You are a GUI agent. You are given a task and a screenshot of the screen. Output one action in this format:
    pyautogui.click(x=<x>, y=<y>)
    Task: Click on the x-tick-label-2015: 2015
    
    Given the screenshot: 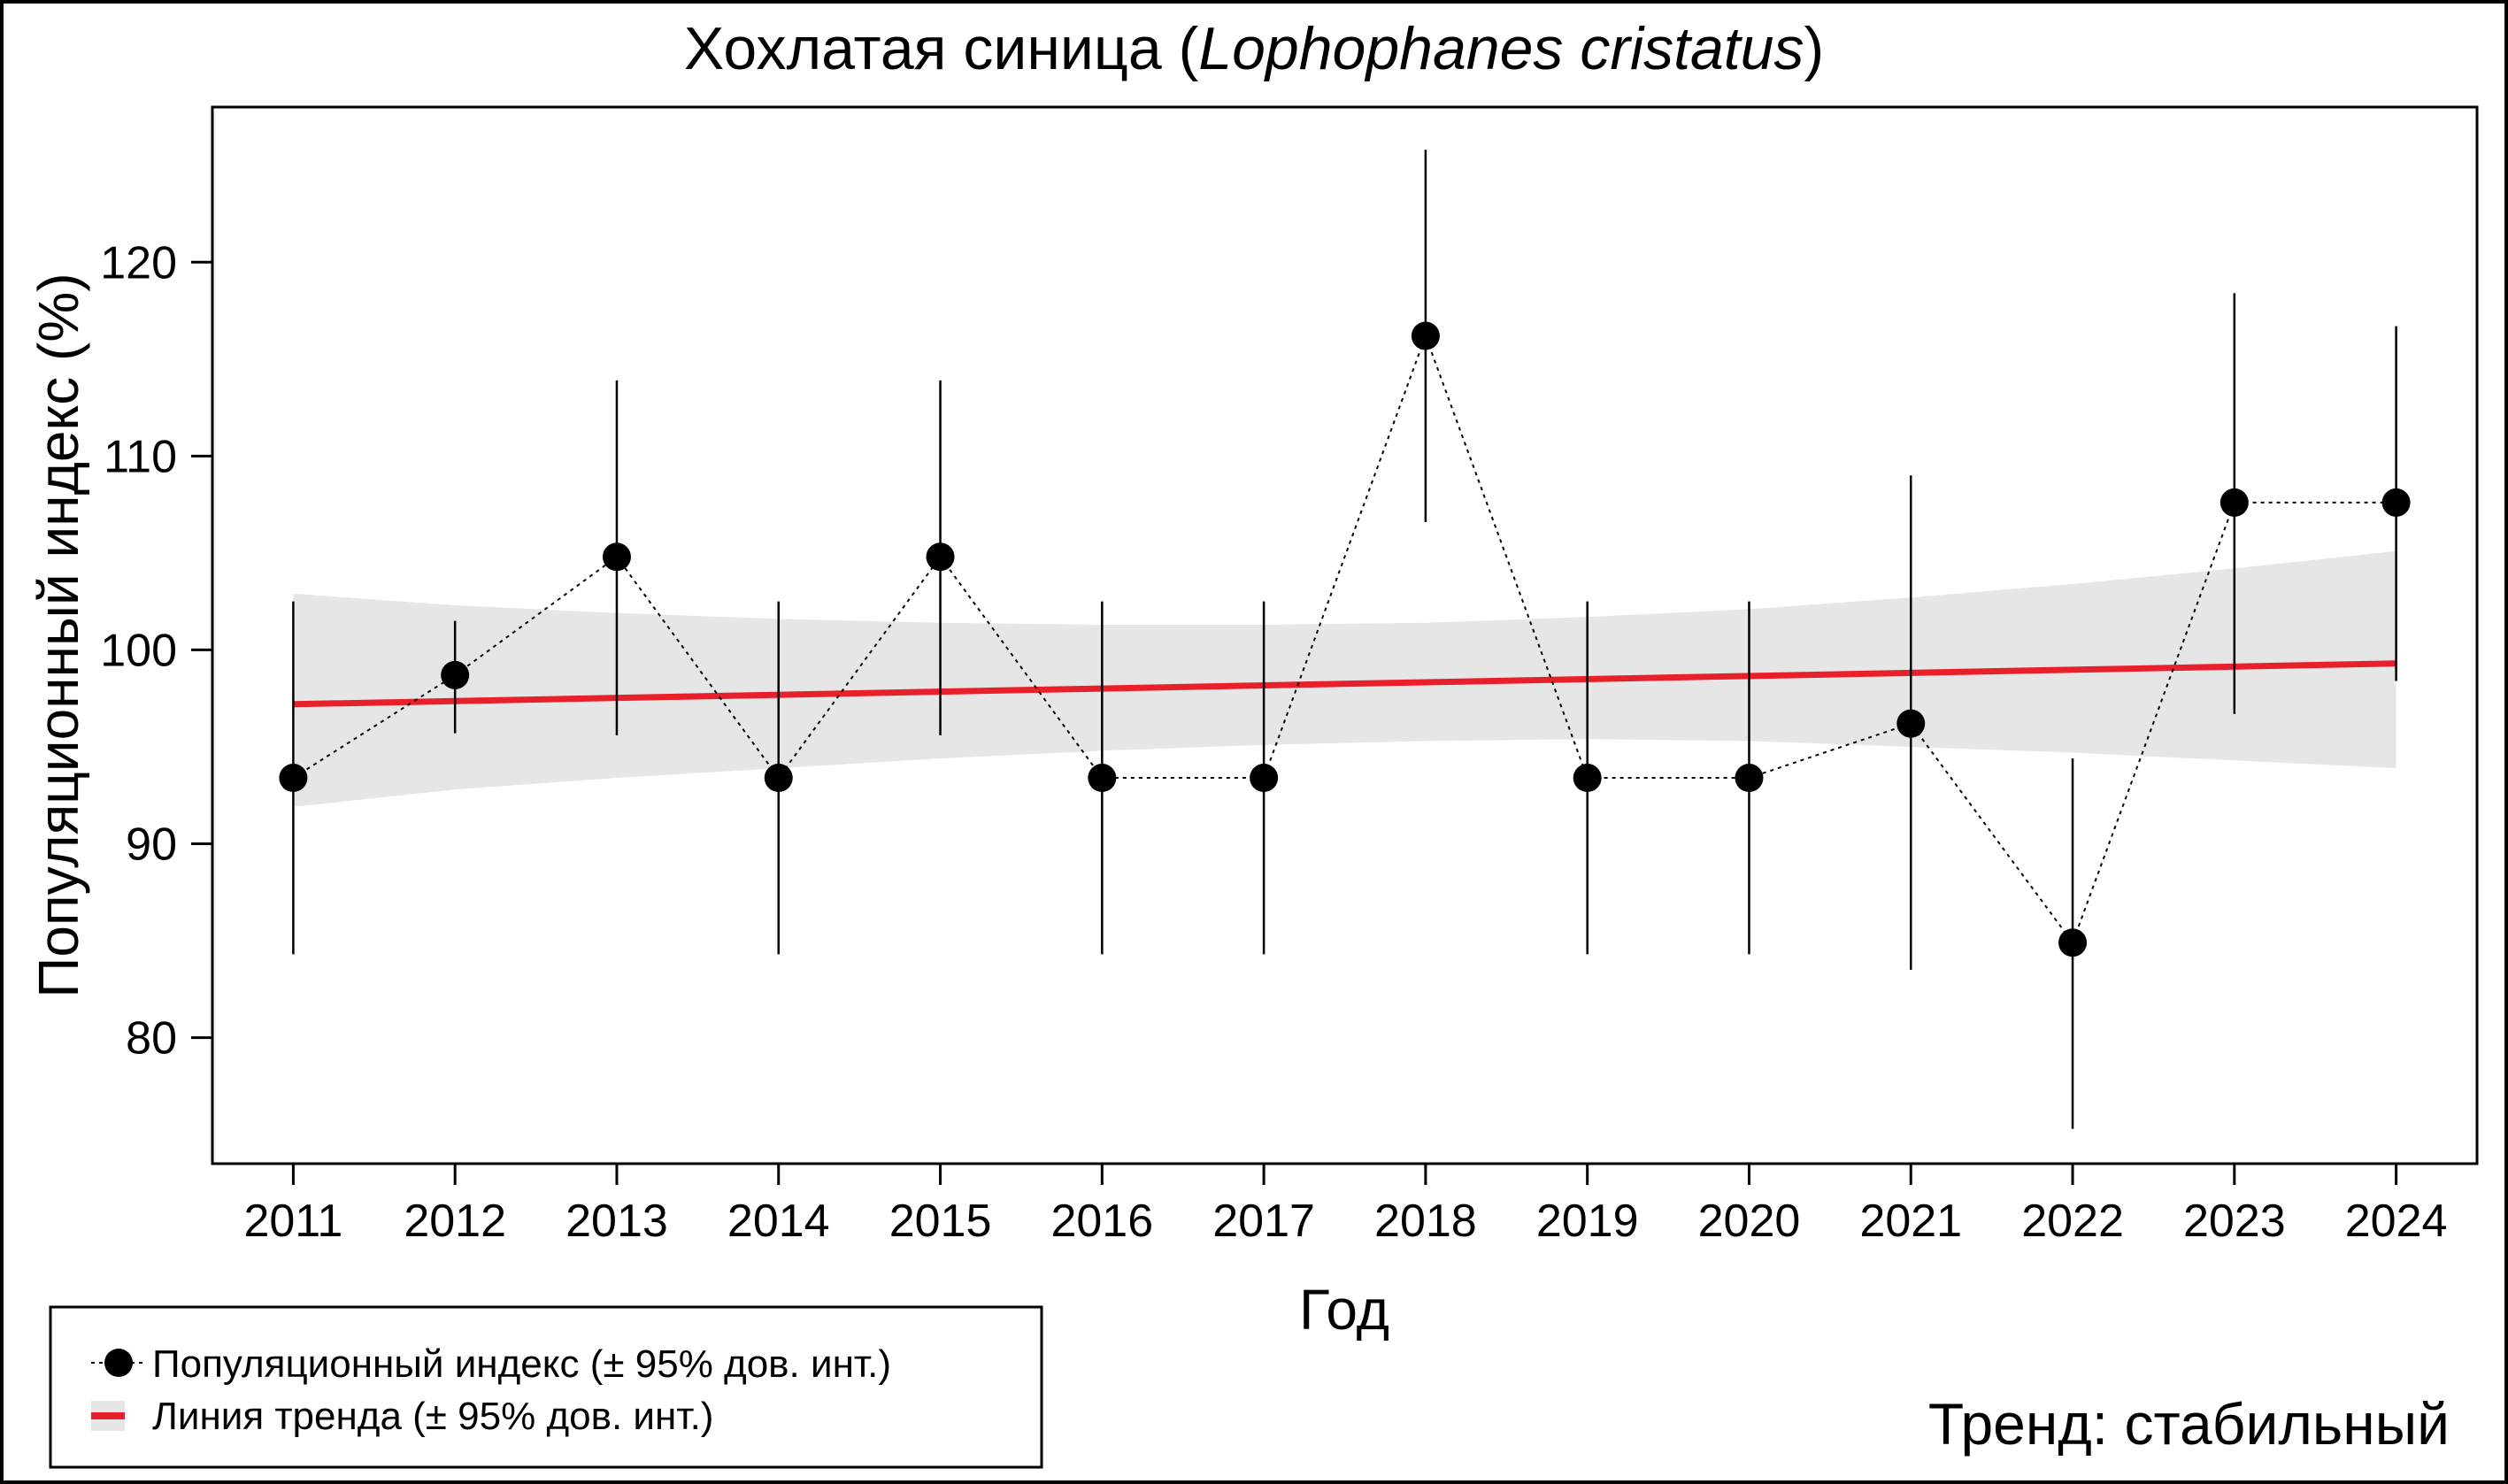 What is the action you would take?
    pyautogui.click(x=940, y=1221)
    